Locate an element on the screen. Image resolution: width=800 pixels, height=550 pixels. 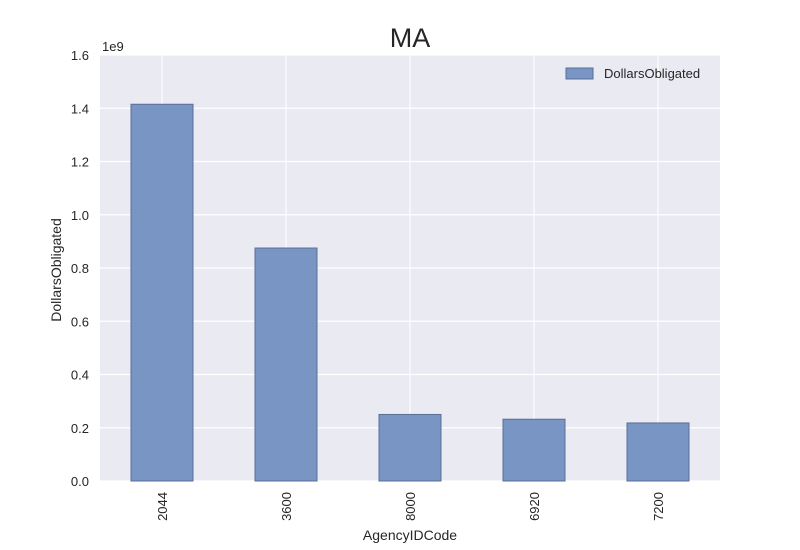
bar-2044 is located at coordinates (162, 292).